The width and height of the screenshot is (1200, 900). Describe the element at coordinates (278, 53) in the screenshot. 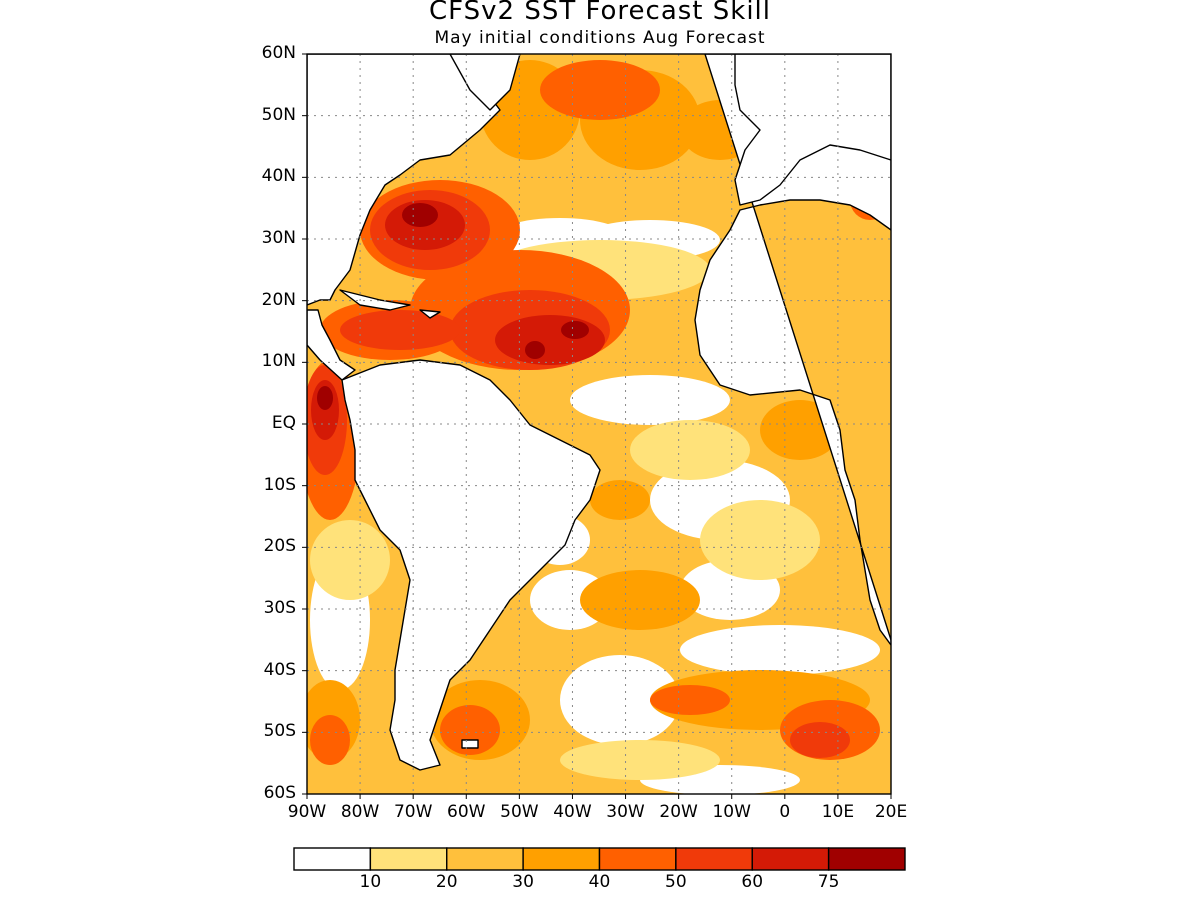

I see `lat-tick-label: 60N` at that location.